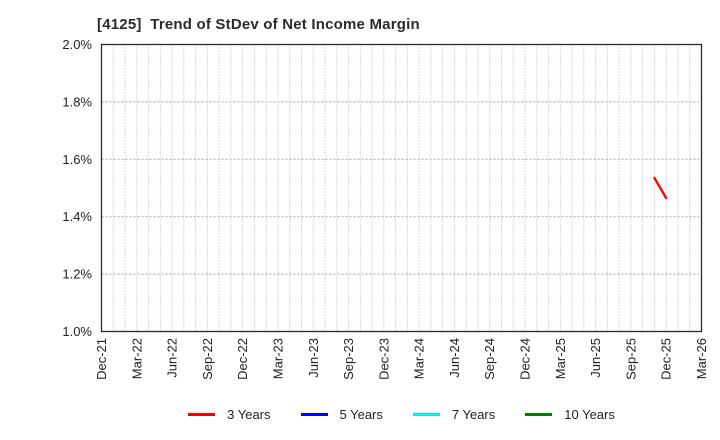 The image size is (720, 440). I want to click on legend-label: 3 Years, so click(249, 414).